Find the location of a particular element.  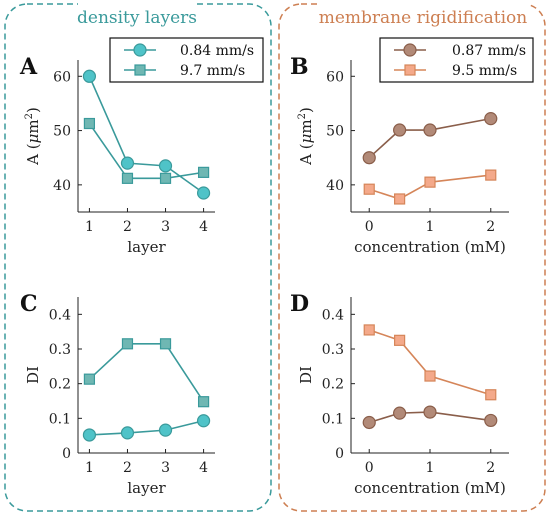

panel-d-y-tick-label: 0.2 is located at coordinates (333, 385).